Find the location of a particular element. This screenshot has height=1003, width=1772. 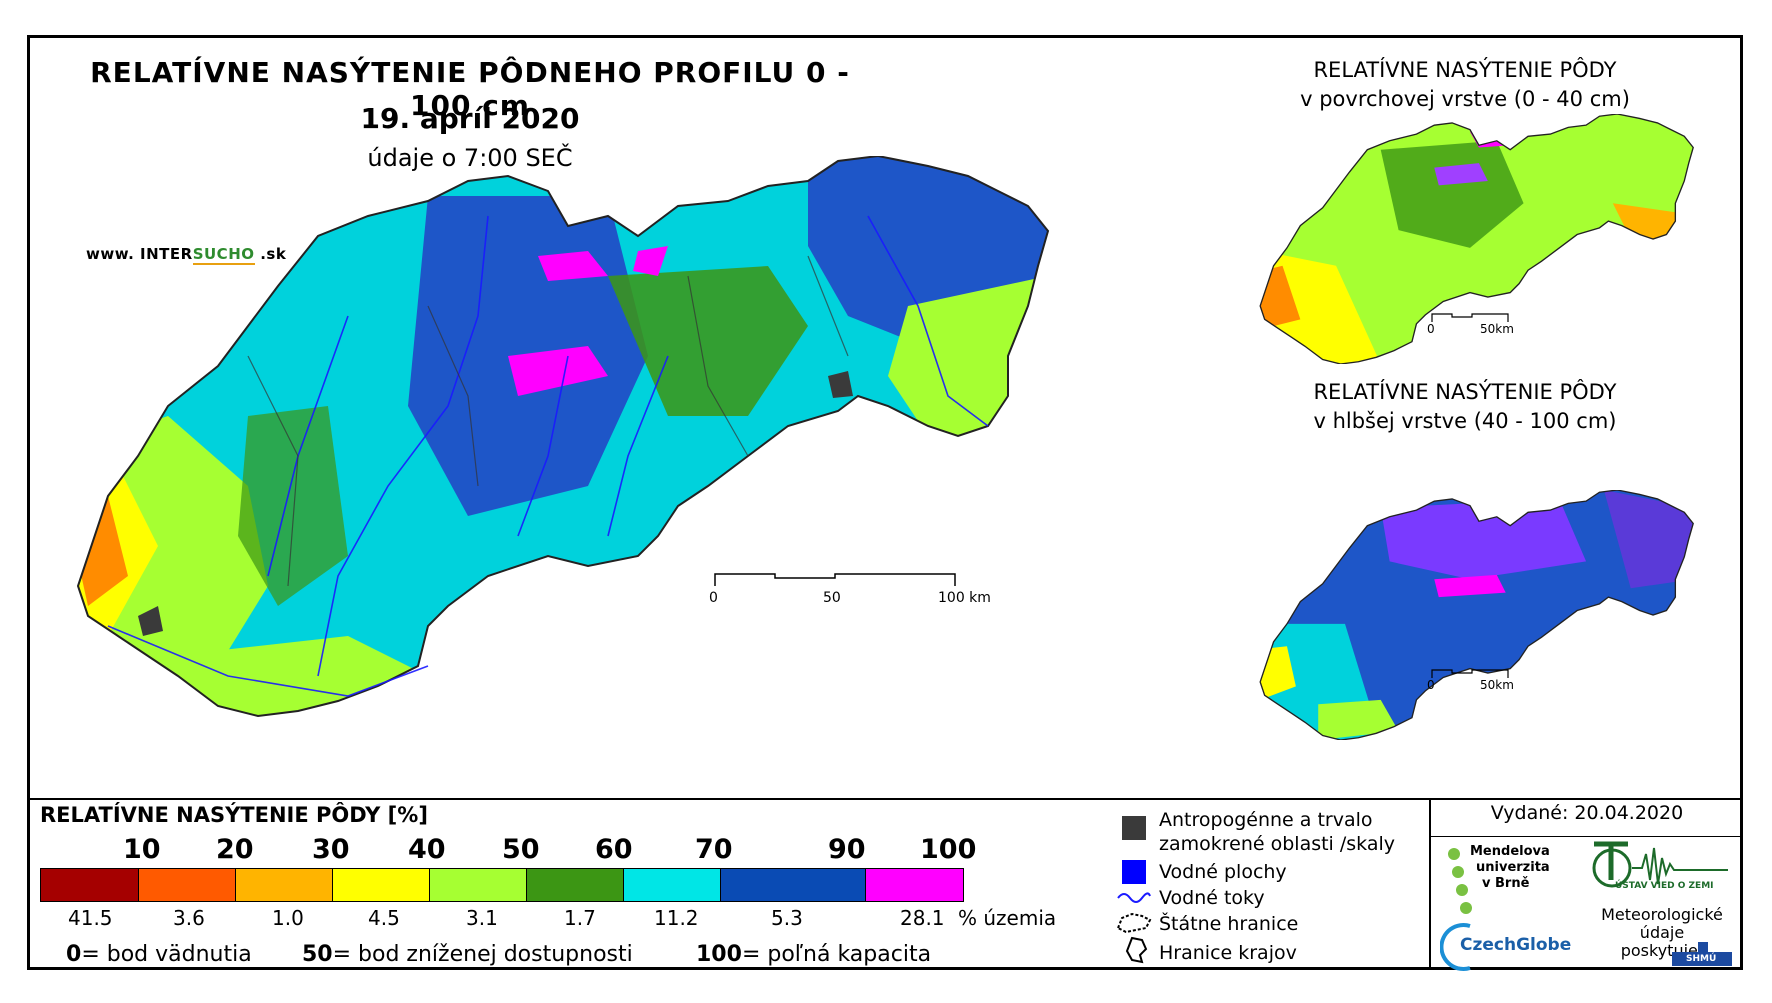

map-subtitle: údaje o 7:00 SEČ is located at coordinates (470, 158).